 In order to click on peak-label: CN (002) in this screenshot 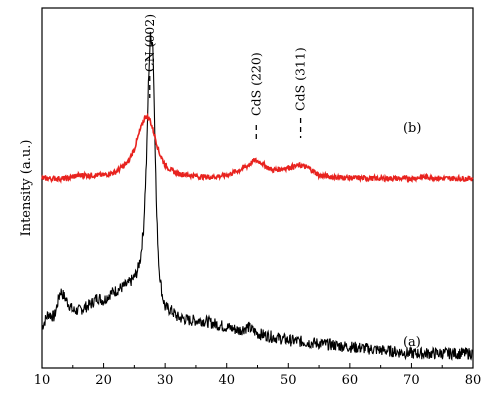, I will do `click(149, 43)`.